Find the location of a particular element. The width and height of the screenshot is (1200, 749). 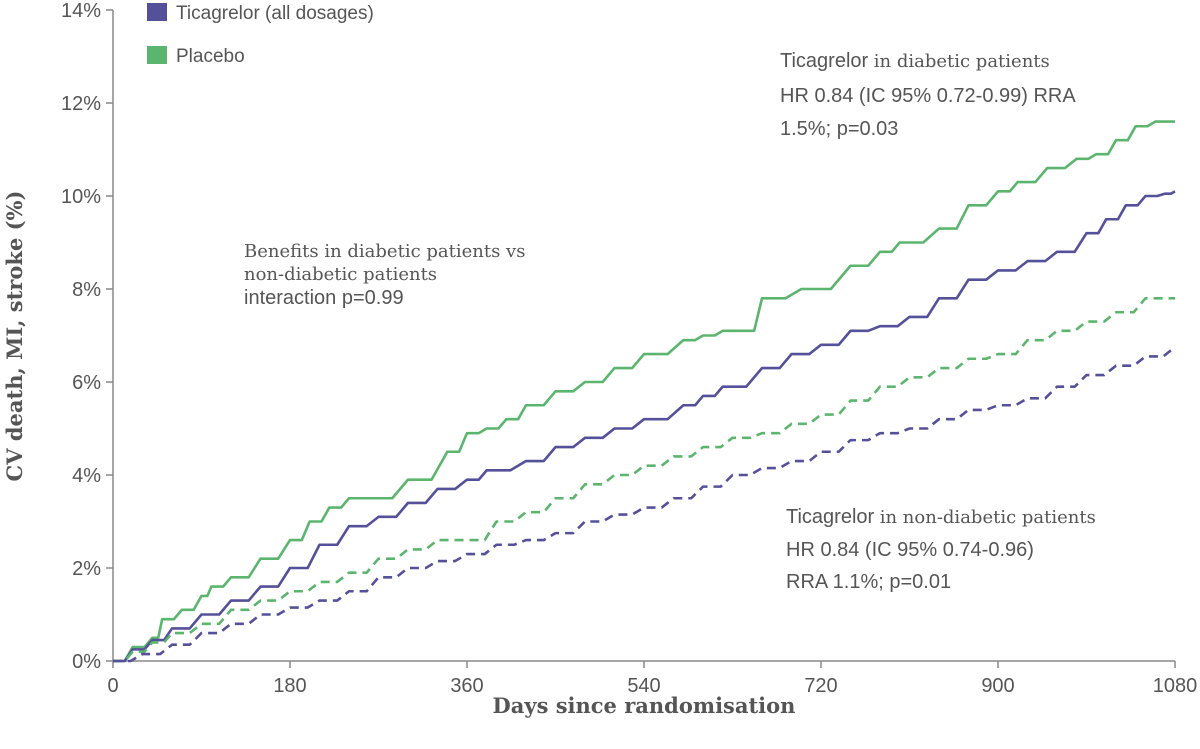

y-tick-label: 12% is located at coordinates (81, 104).